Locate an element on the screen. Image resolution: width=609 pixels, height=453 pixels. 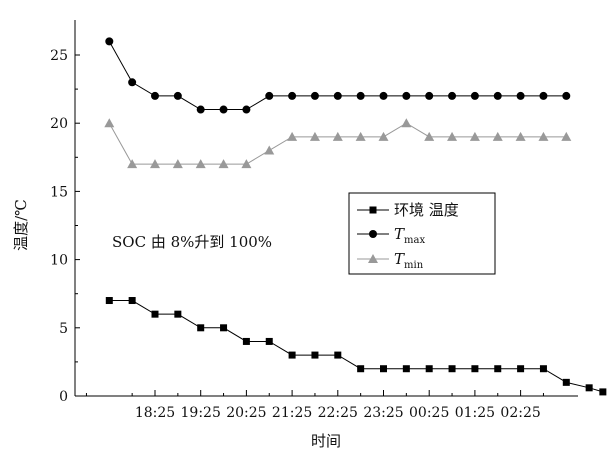
y-tick-label: 5 is located at coordinates (63, 329).